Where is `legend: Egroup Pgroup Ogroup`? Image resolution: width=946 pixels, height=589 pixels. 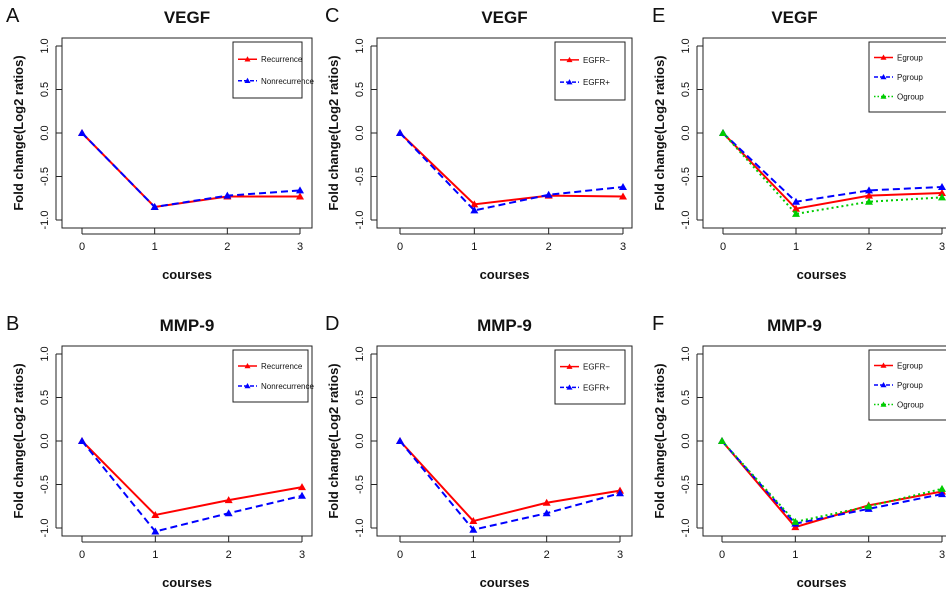 legend: Egroup Pgroup Ogroup is located at coordinates (907, 385).